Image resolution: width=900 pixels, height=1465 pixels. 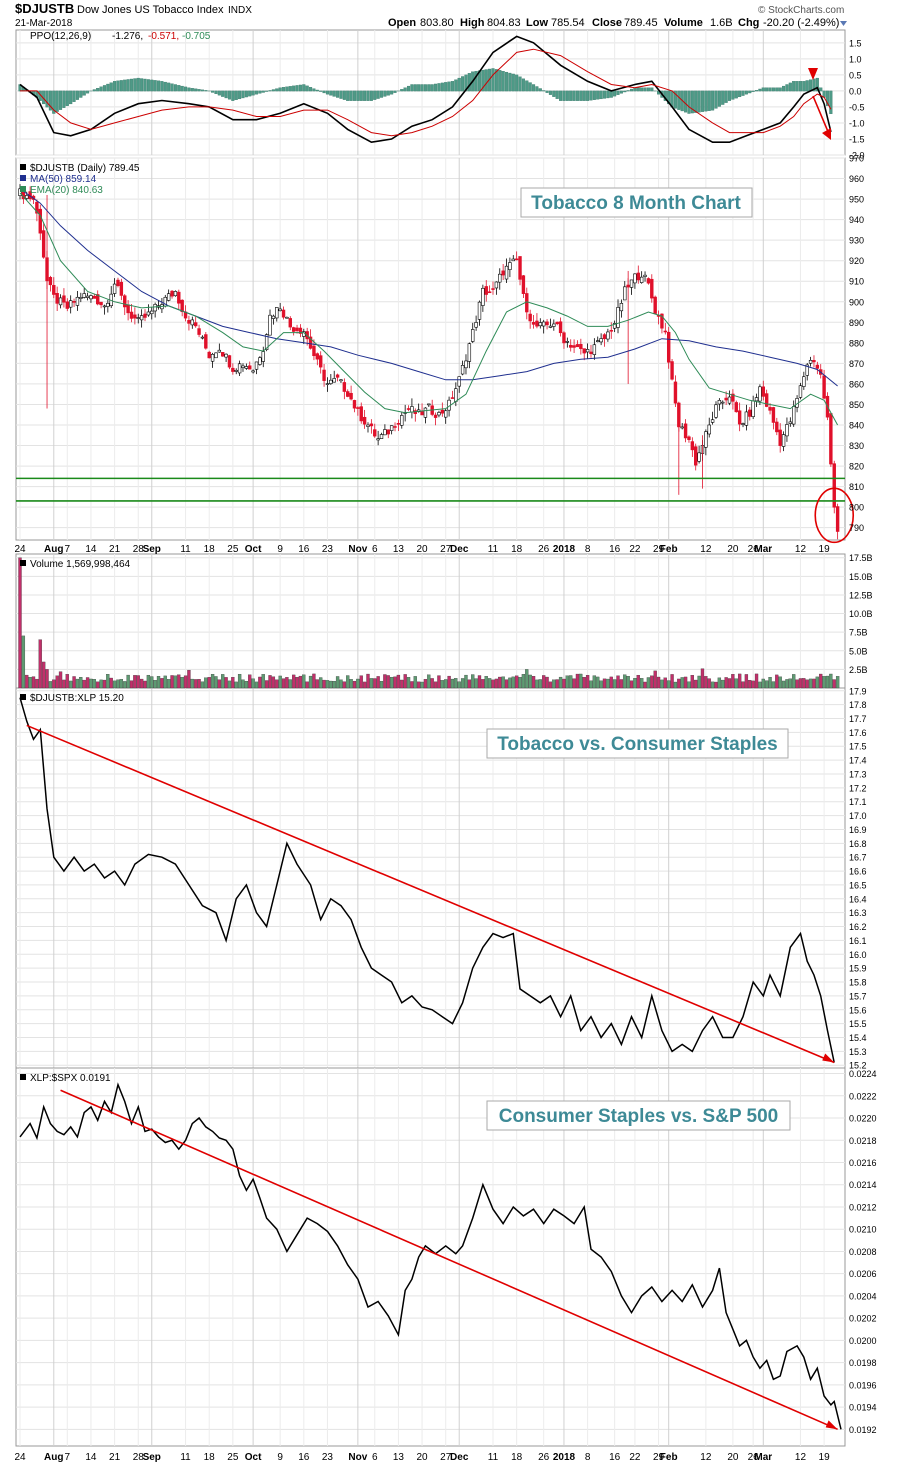 What do you see at coordinates (588, 549) in the screenshot?
I see `x-tick-label: 8` at bounding box center [588, 549].